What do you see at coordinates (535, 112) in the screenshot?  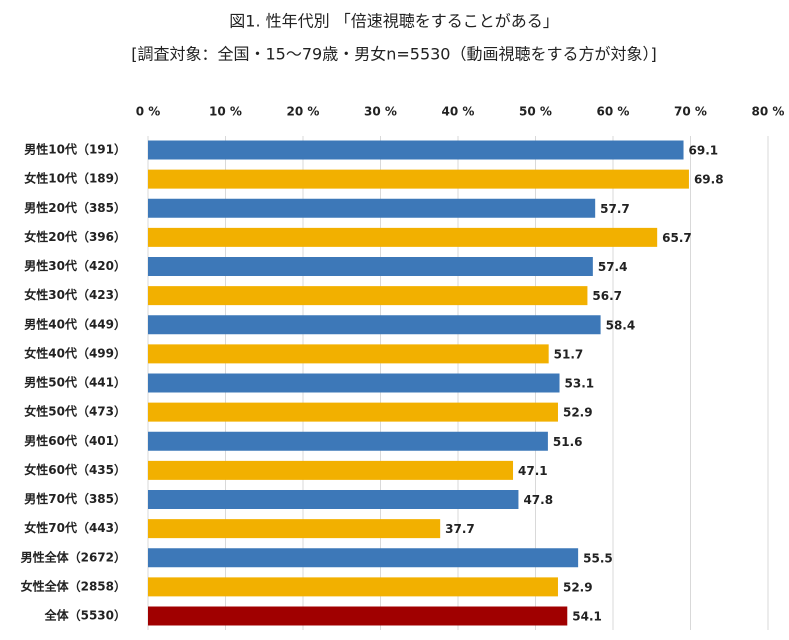 I see `x-tick-label: 50 %` at bounding box center [535, 112].